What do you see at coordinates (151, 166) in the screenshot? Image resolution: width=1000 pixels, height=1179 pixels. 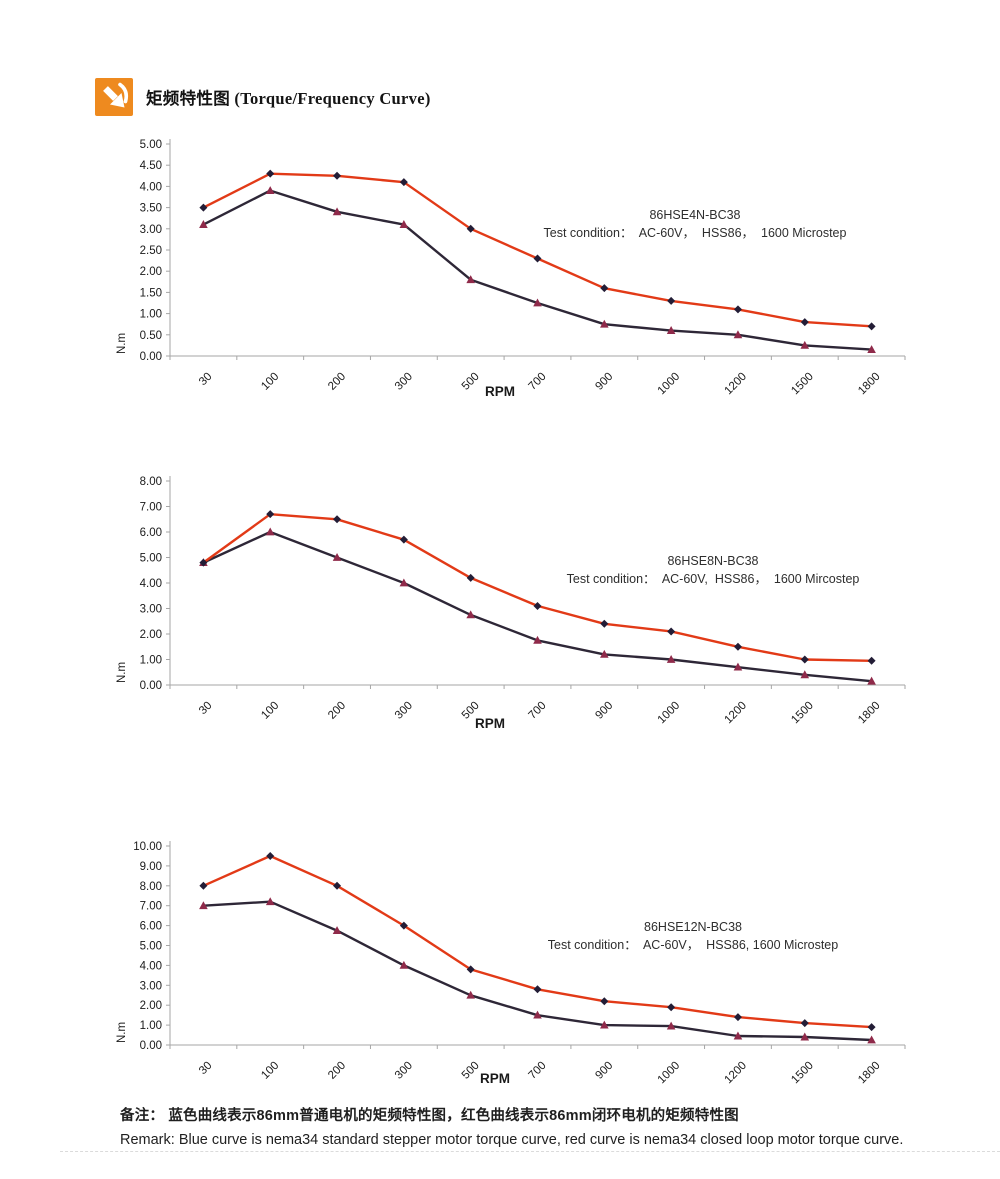 I see `y-axis-tick-label: 4.50` at bounding box center [151, 166].